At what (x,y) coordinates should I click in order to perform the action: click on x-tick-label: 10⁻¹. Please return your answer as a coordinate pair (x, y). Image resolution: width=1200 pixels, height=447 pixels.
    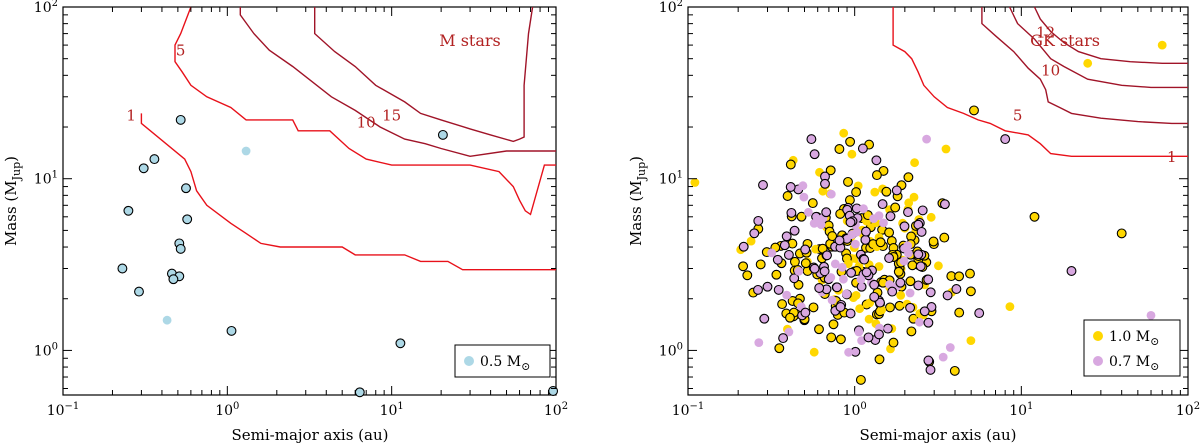
    Looking at the image, I should click on (63, 410).